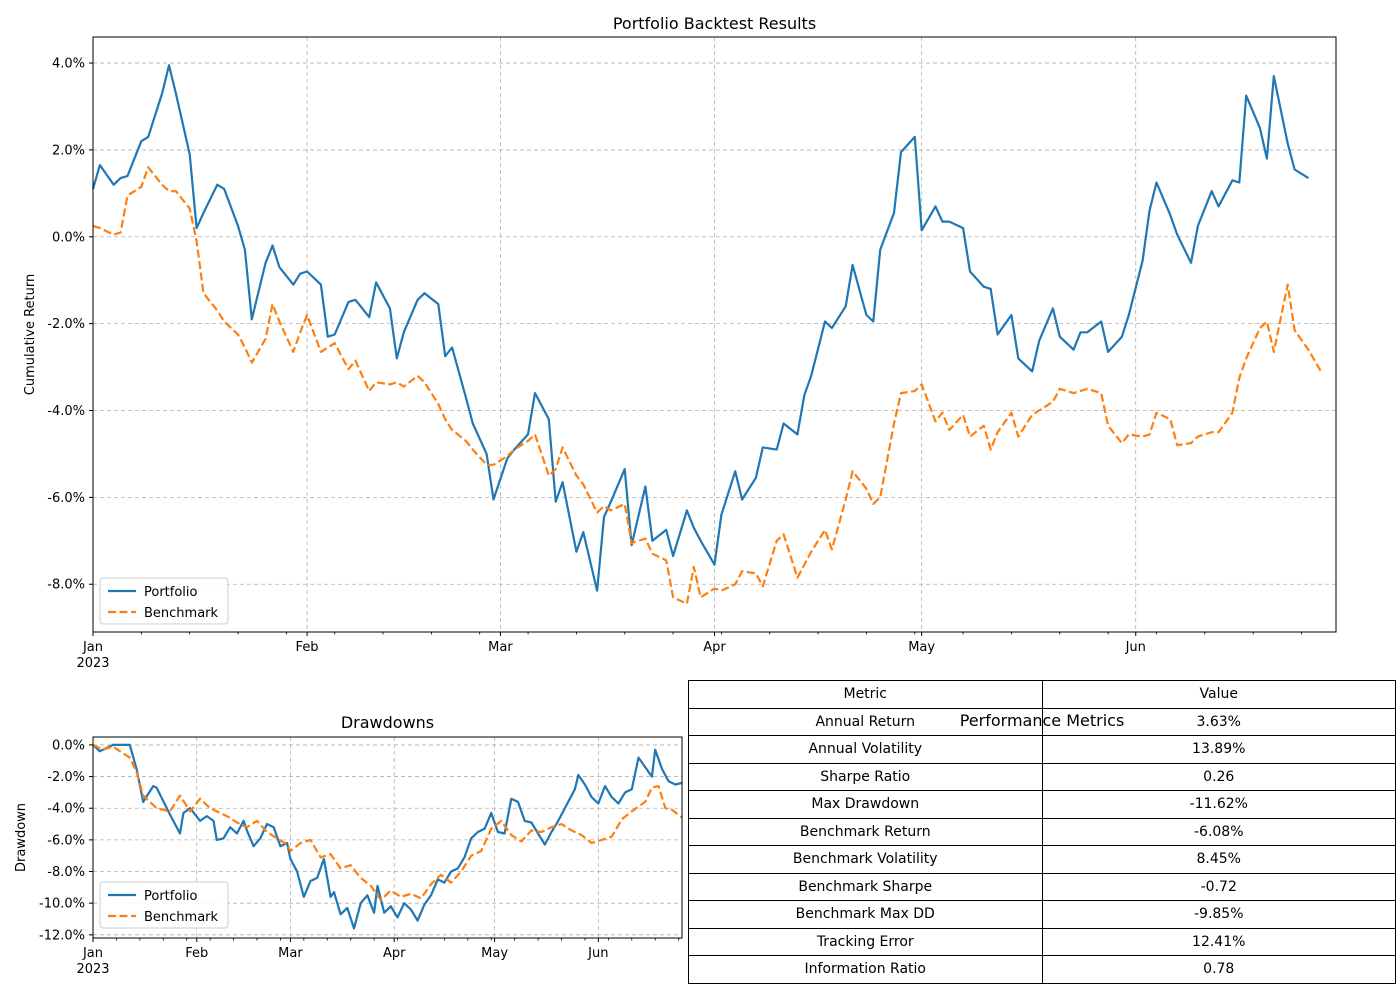 This screenshot has height=1000, width=1400. What do you see at coordinates (865, 941) in the screenshot?
I see `metric-name: Tracking Error` at bounding box center [865, 941].